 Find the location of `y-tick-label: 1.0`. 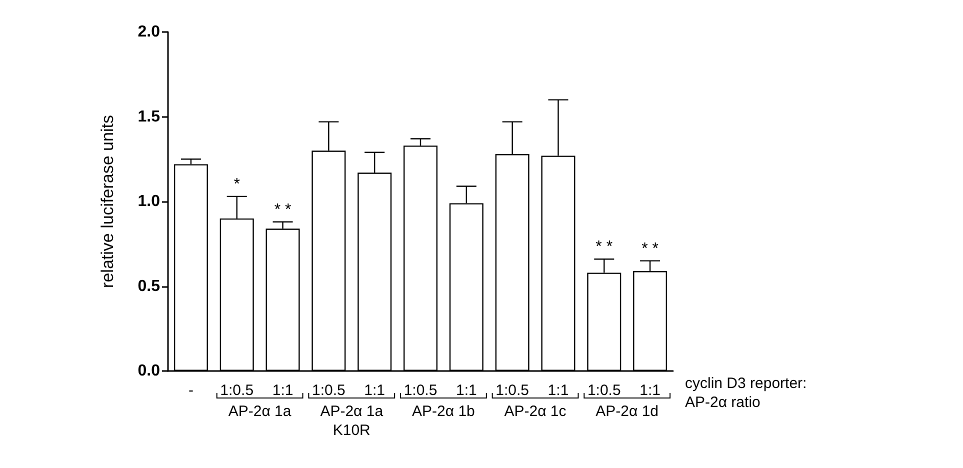

y-tick-label: 1.0 is located at coordinates (149, 201).